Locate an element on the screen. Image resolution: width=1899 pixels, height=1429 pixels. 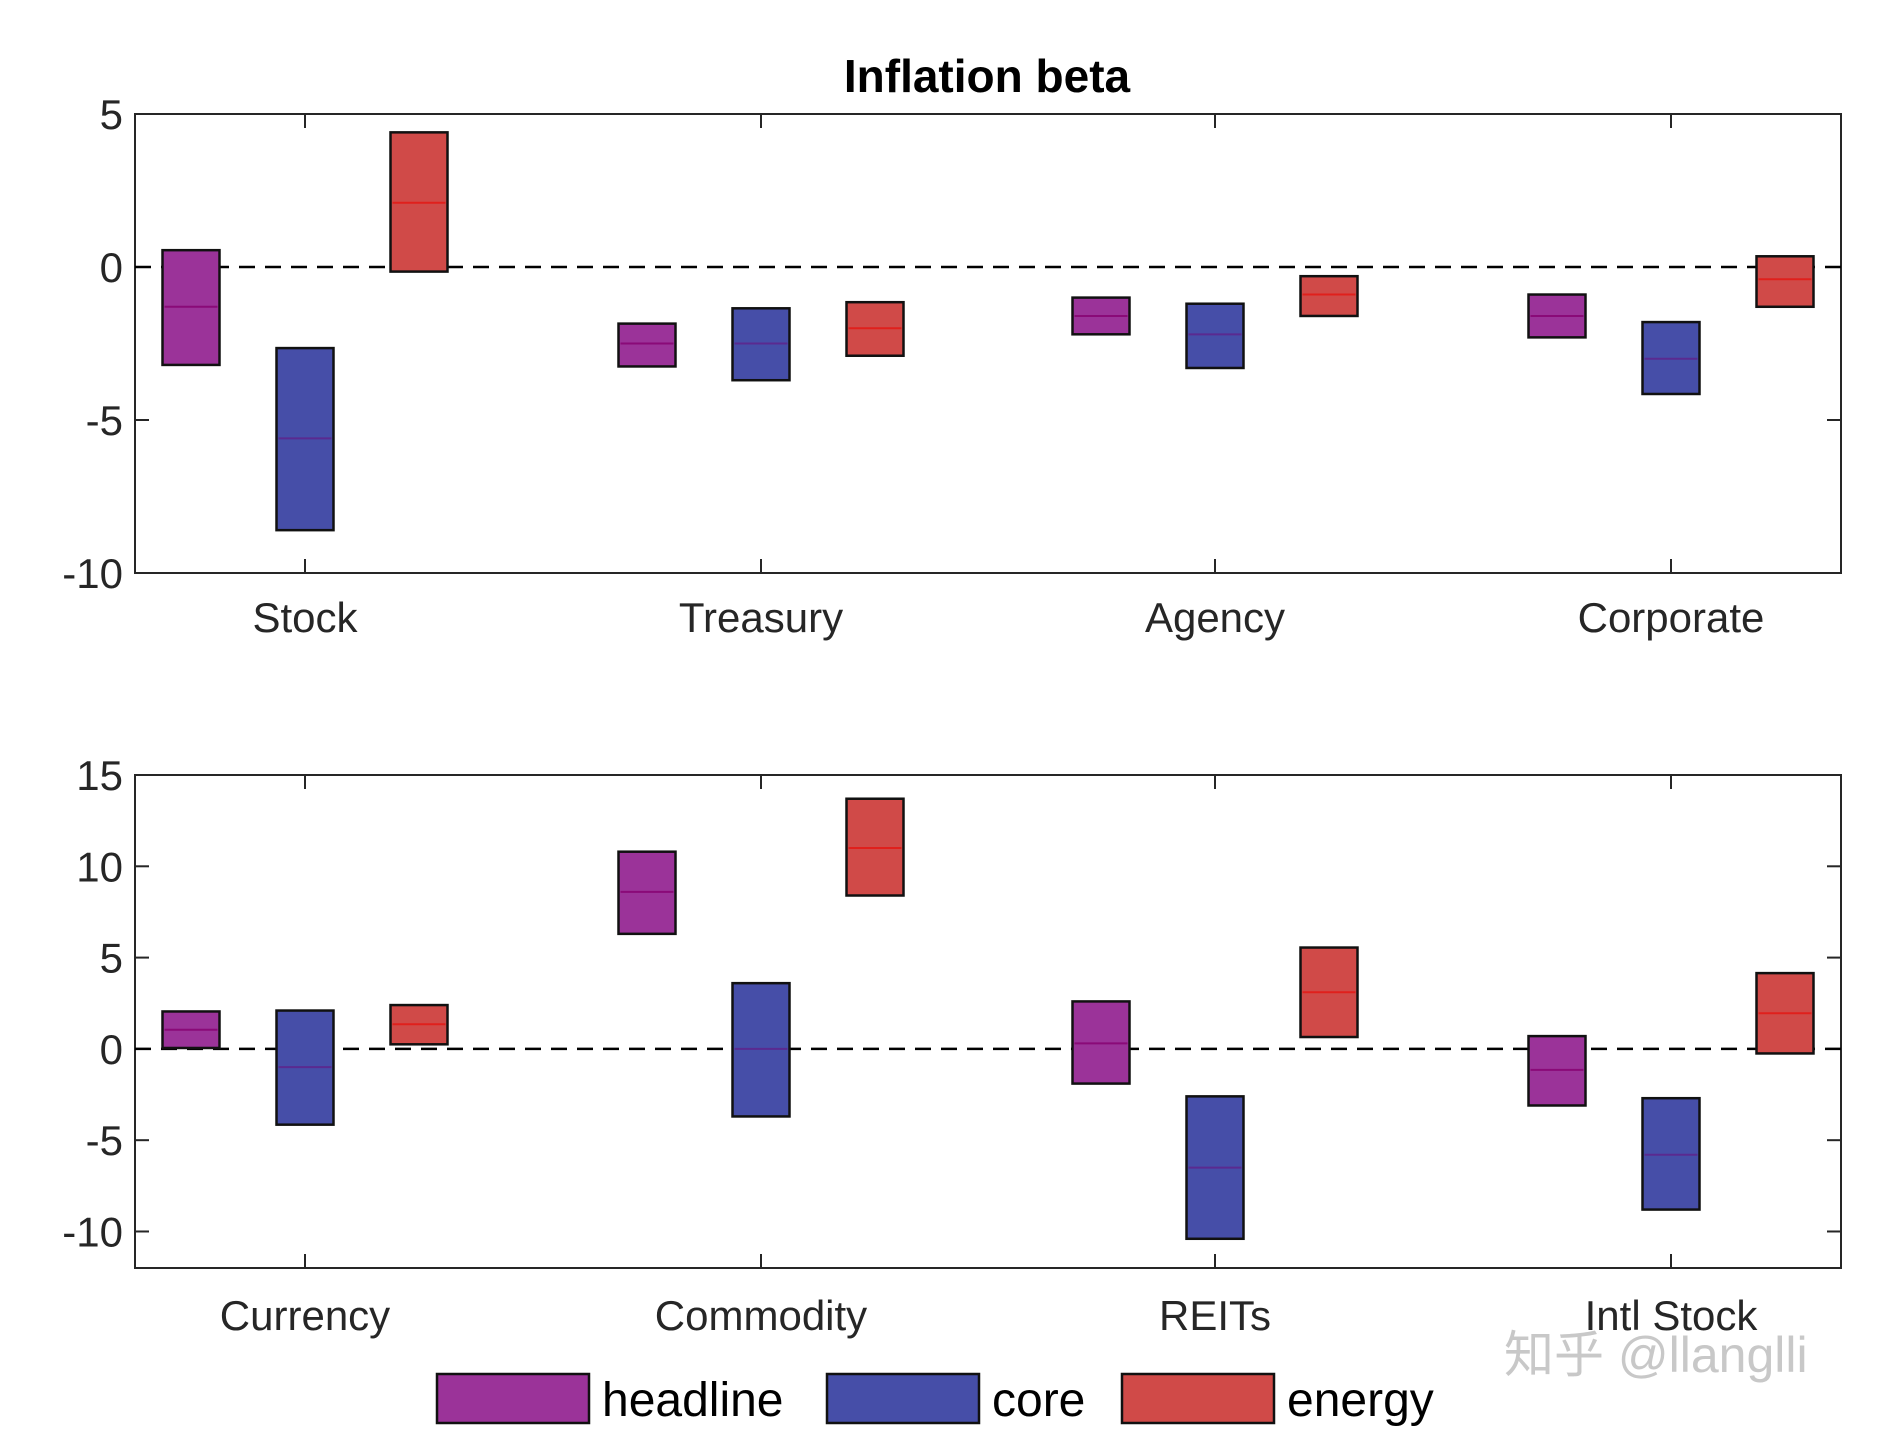
legend-swatch-energy is located at coordinates (1198, 1398).